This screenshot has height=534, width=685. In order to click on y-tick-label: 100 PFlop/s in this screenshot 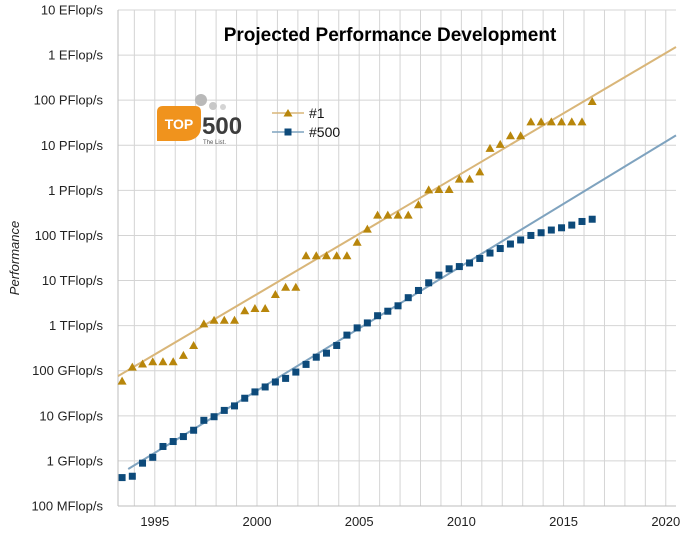, I will do `click(69, 100)`.